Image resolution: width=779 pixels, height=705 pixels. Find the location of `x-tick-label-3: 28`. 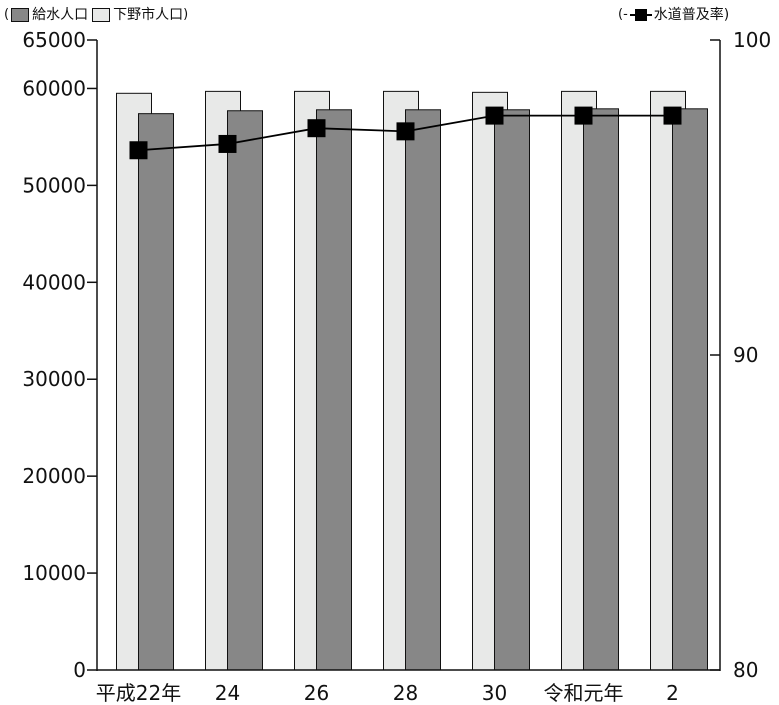

x-tick-label-3: 28 is located at coordinates (405, 693).